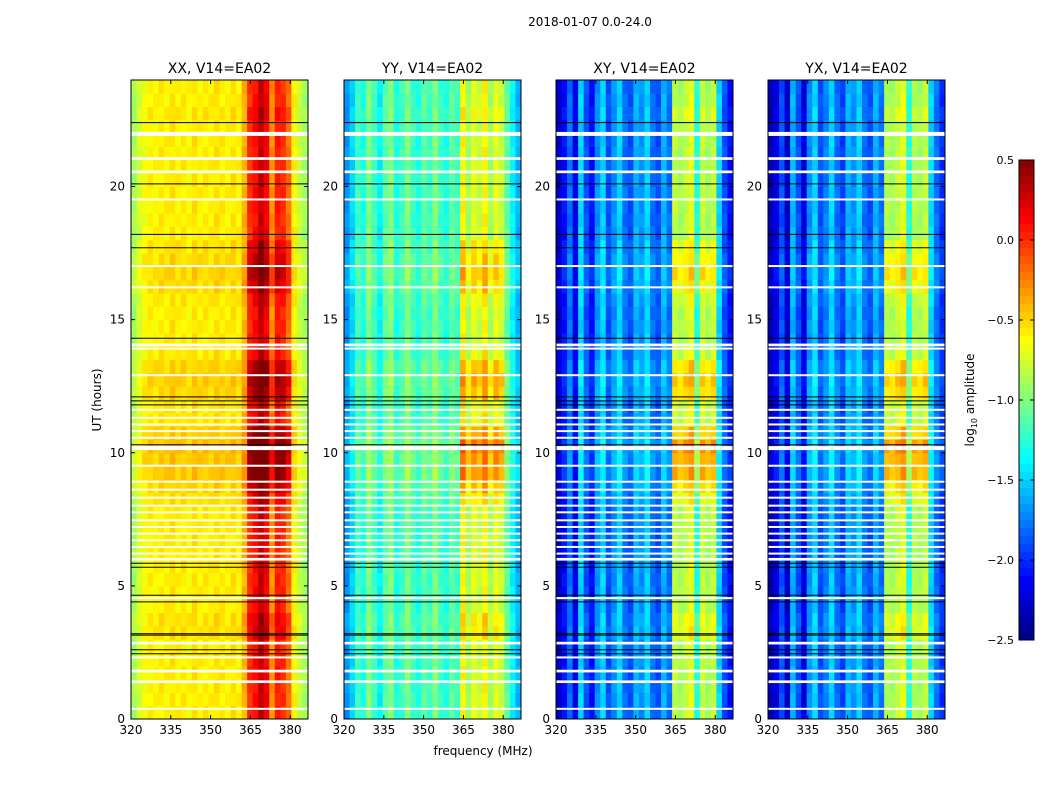 The image size is (1050, 800). What do you see at coordinates (117, 320) in the screenshot?
I see `y-tick-label: 15` at bounding box center [117, 320].